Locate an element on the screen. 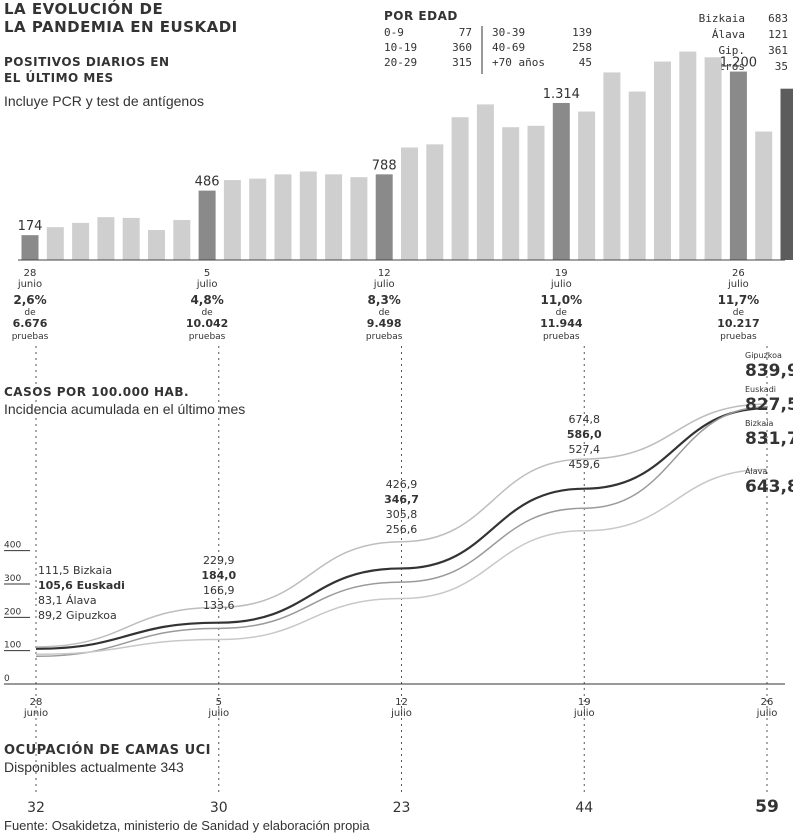  territory-value: 683 is located at coordinates (778, 18).